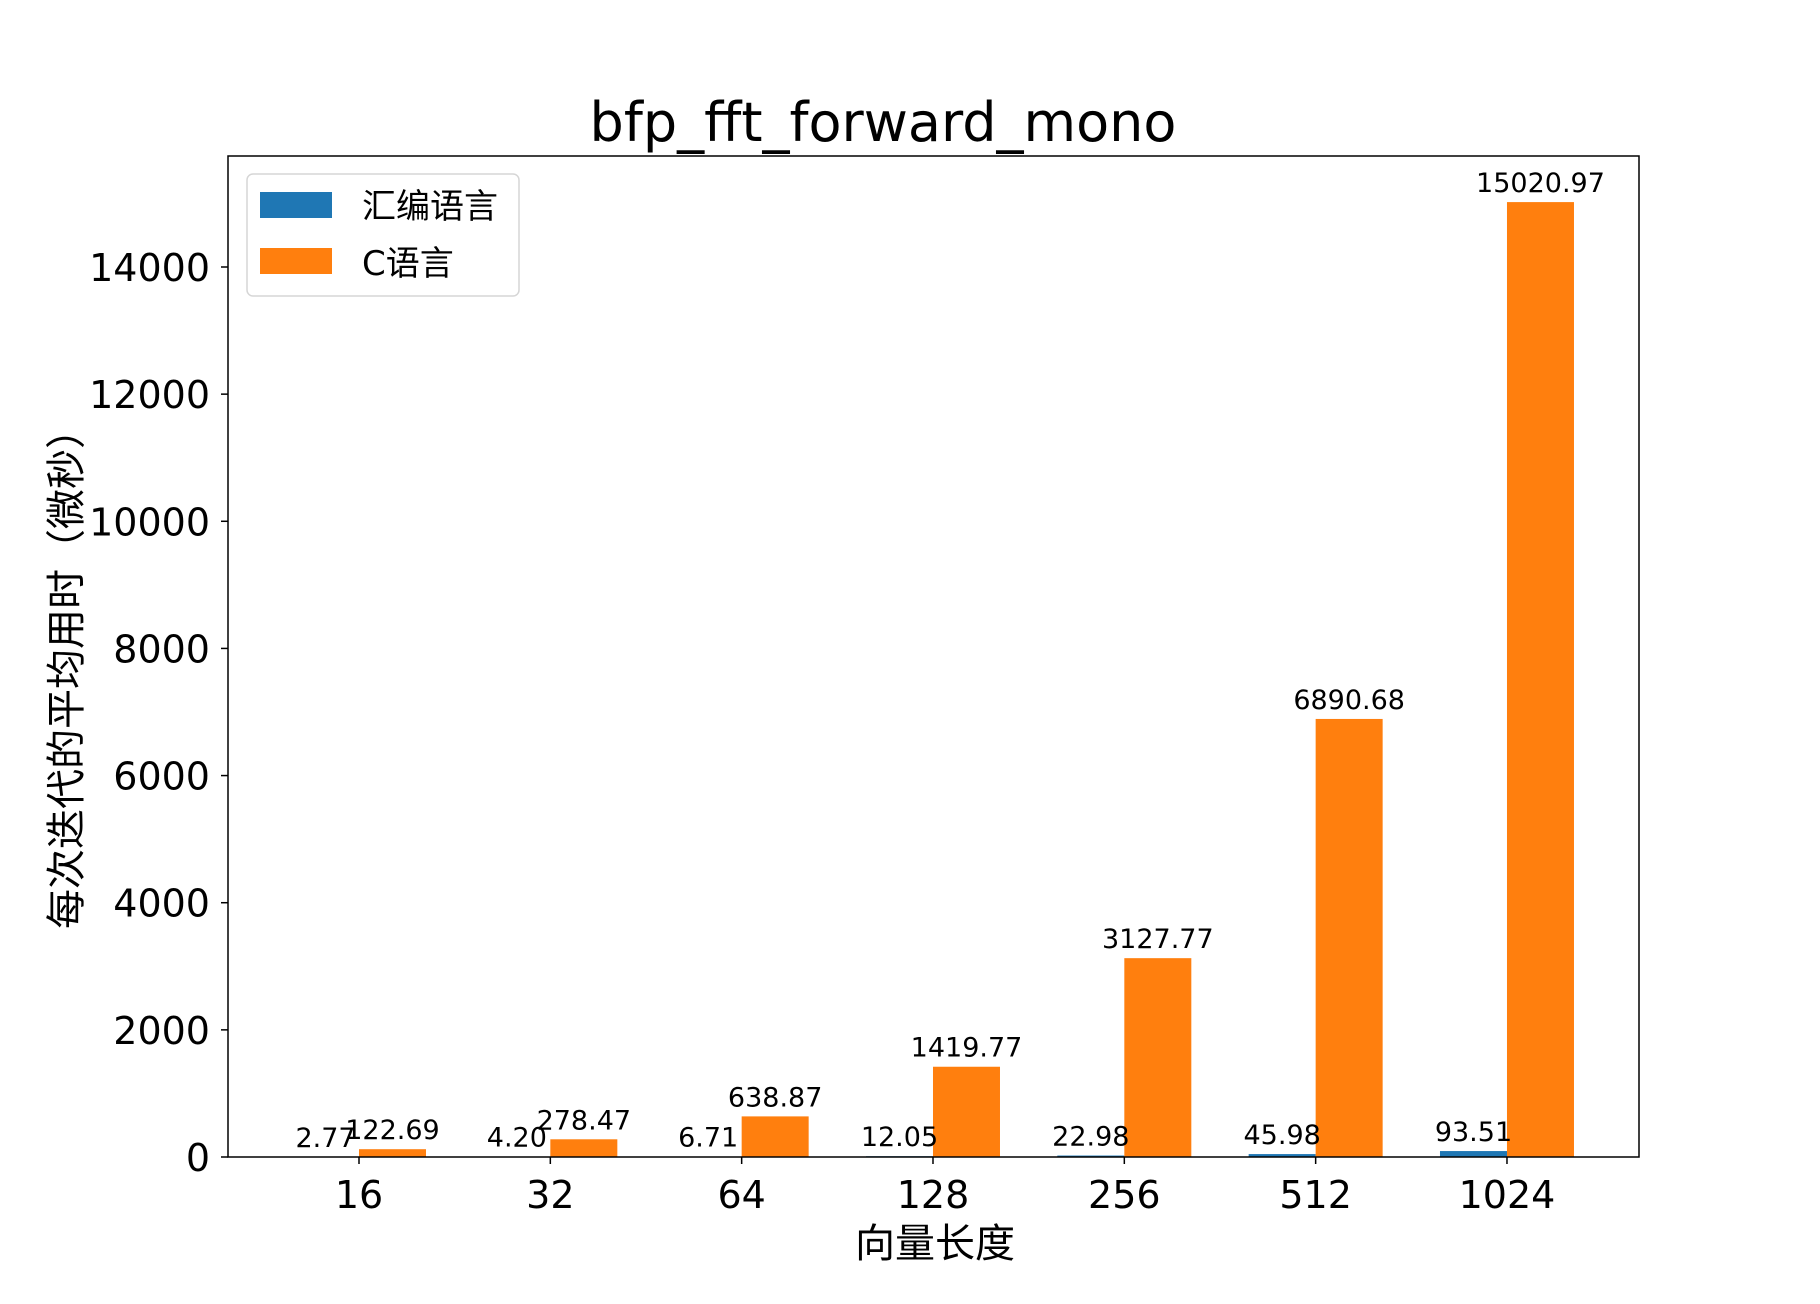 Image resolution: width=1820 pixels, height=1304 pixels. Describe the element at coordinates (158, 713) in the screenshot. I see `y-axis-ticks: 0 2000 4000 6000 8000 10000 12000 14000` at that location.